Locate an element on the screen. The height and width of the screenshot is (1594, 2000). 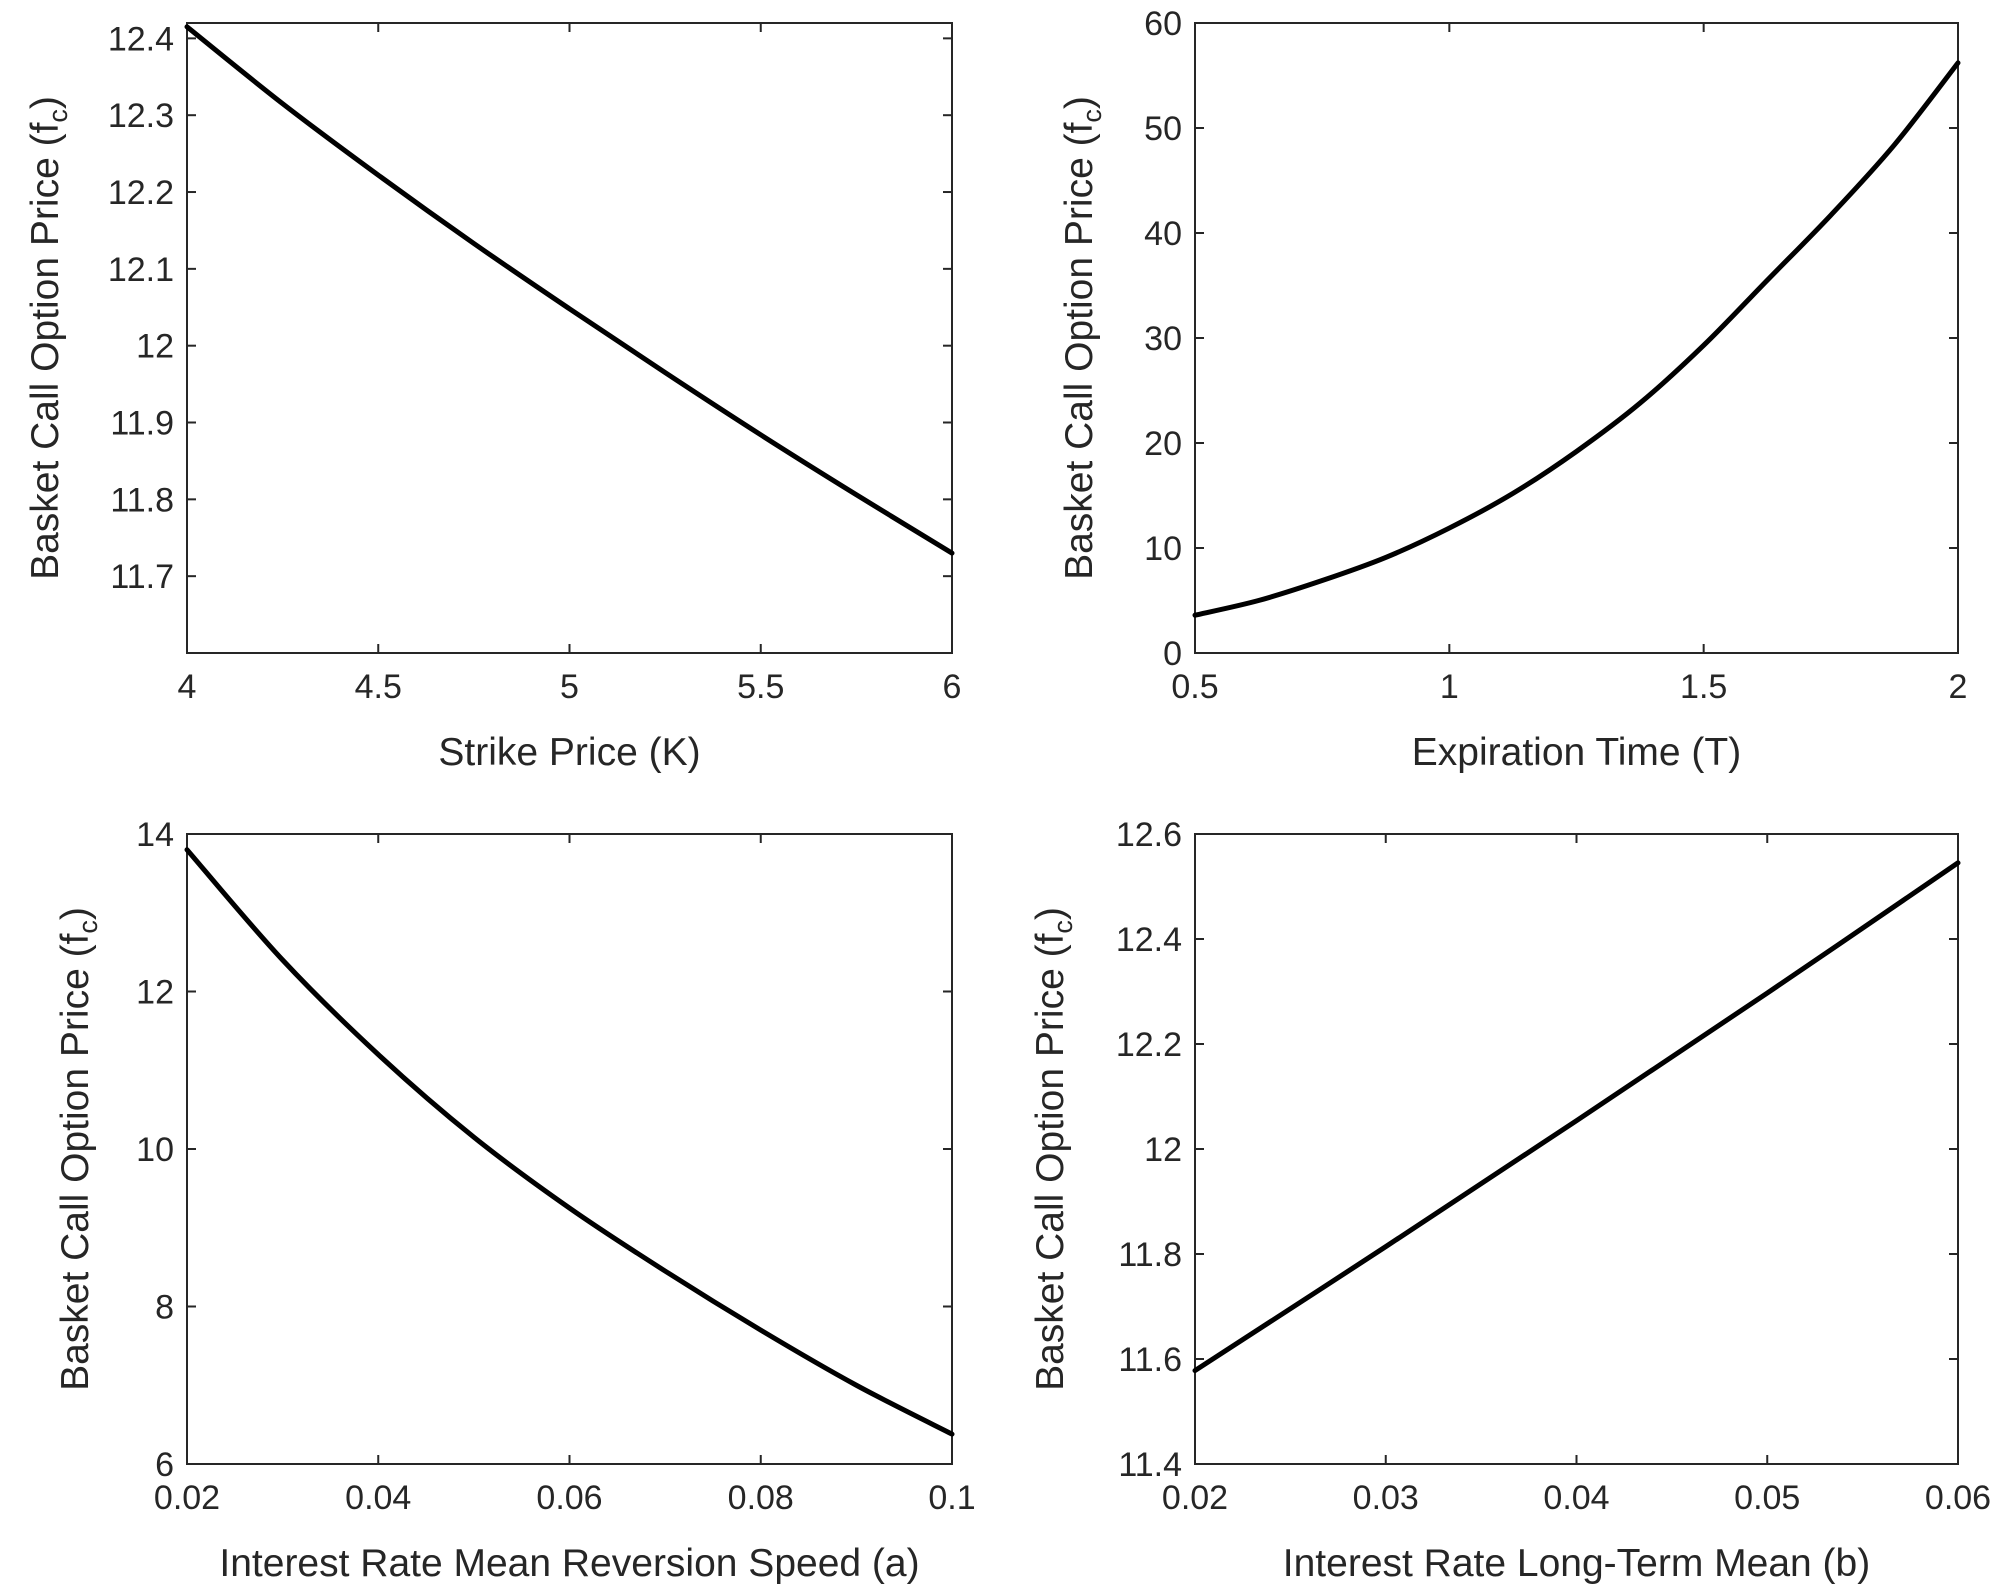
x-axis-label: Interest Rate Mean Reversion Speed (a) is located at coordinates (569, 1563).